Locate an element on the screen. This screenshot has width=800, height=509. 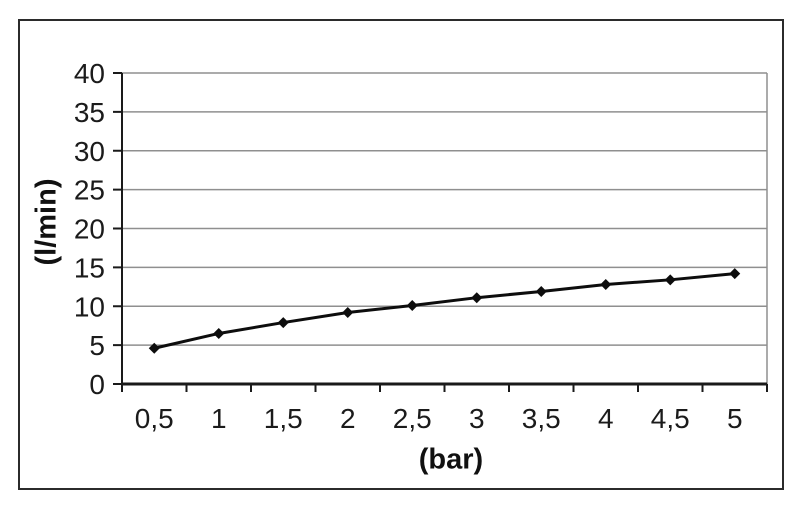
y-tick-label: 10 is located at coordinates (89, 306).